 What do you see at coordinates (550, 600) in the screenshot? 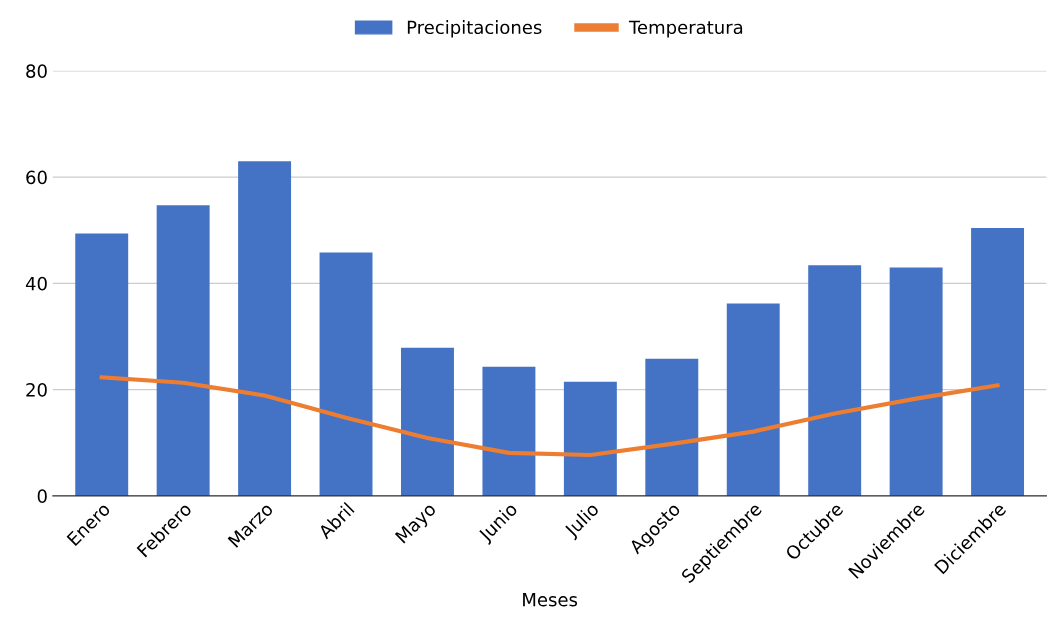
I see `x-axis-title: Meses` at bounding box center [550, 600].